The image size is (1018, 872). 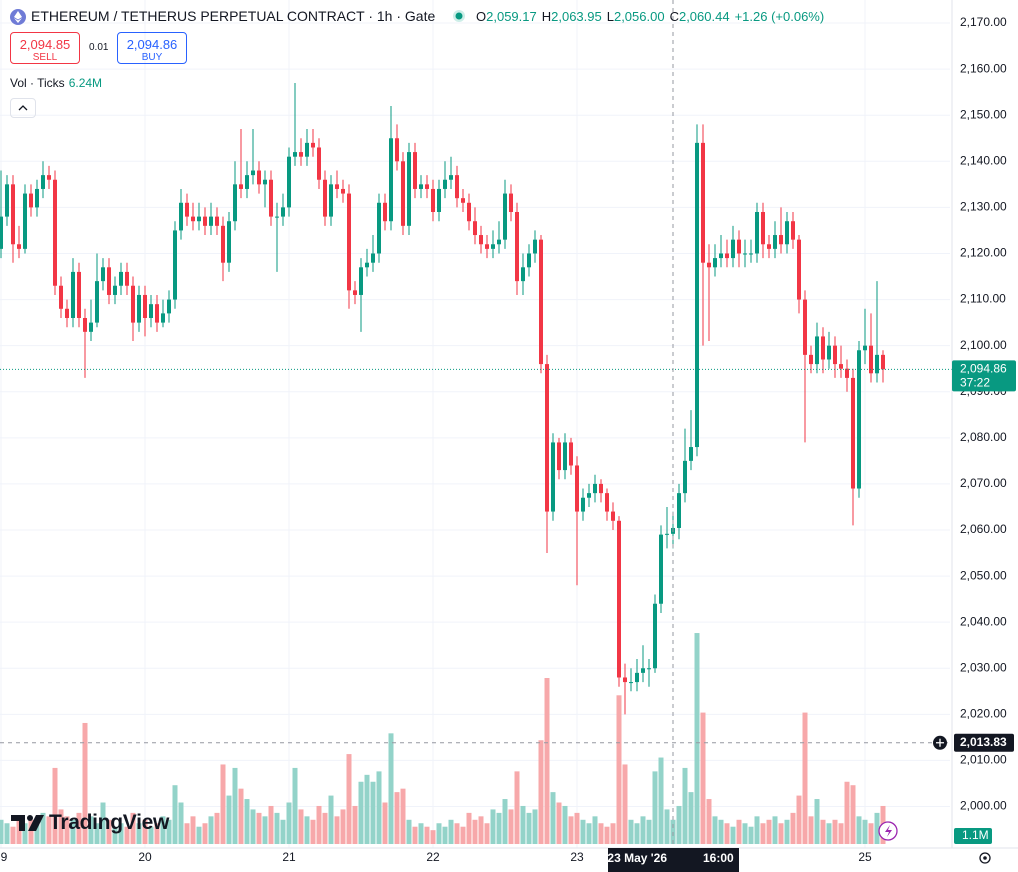 What do you see at coordinates (576, 16) in the screenshot?
I see `ohlc-value: 2,063.95` at bounding box center [576, 16].